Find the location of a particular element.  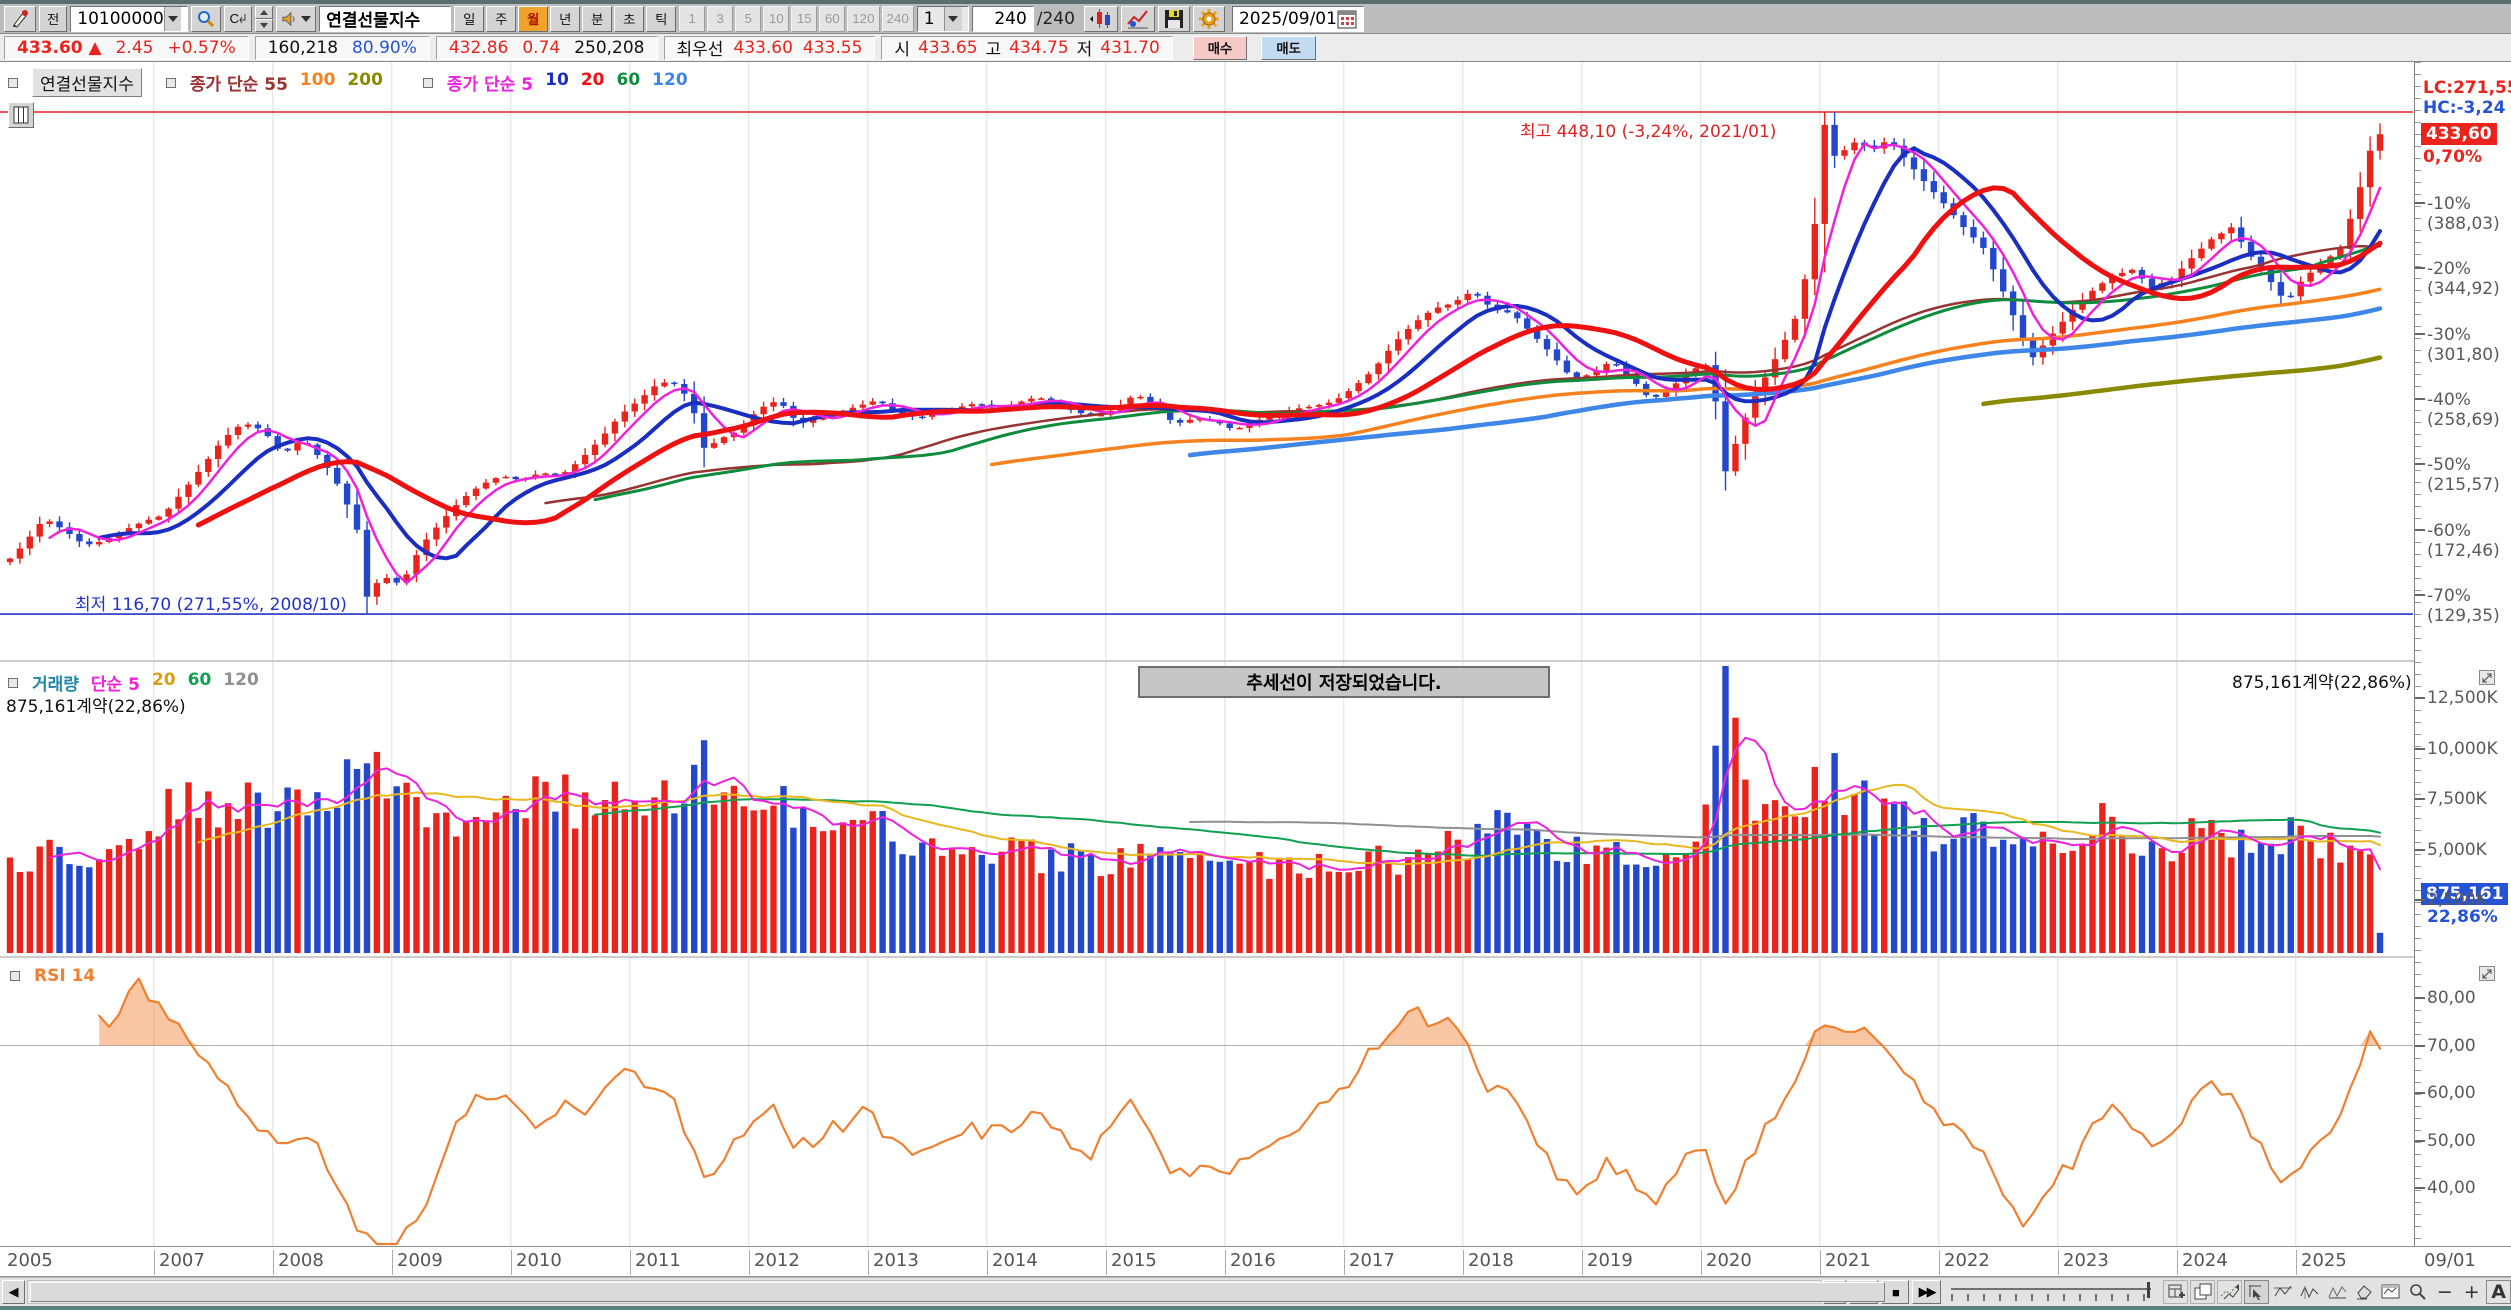

hline-grid-icon is located at coordinates (21, 115).